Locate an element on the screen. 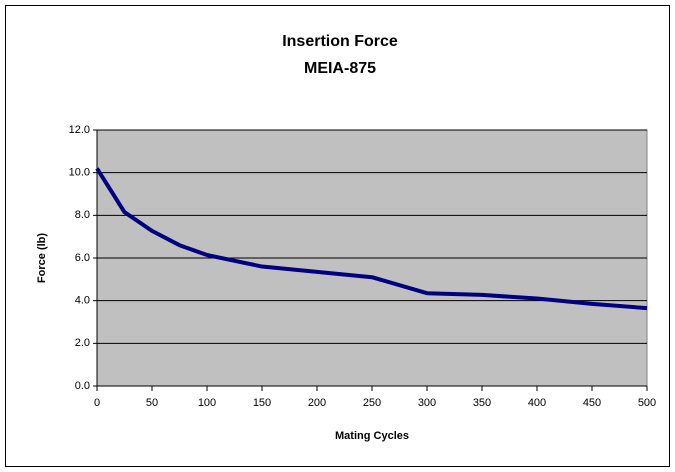 Image resolution: width=675 pixels, height=472 pixels. chart-title: Insertion Force is located at coordinates (340, 41).